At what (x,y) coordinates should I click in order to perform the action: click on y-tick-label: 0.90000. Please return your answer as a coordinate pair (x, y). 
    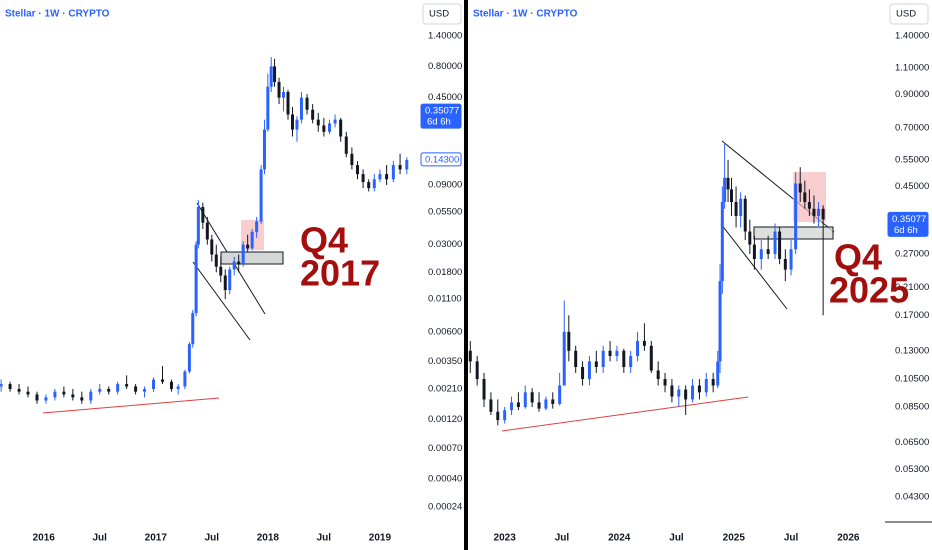
    Looking at the image, I should click on (912, 94).